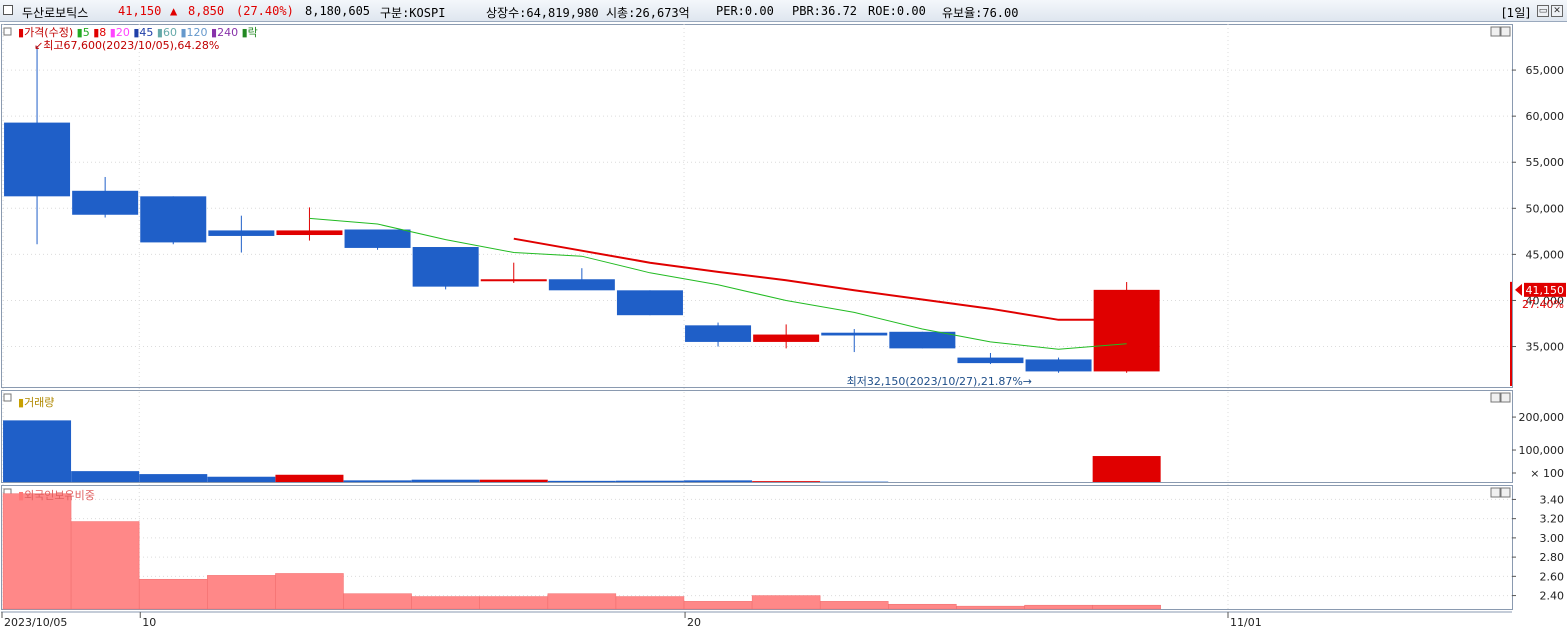  I want to click on last-price-pct: 27.40%, so click(1543, 304).